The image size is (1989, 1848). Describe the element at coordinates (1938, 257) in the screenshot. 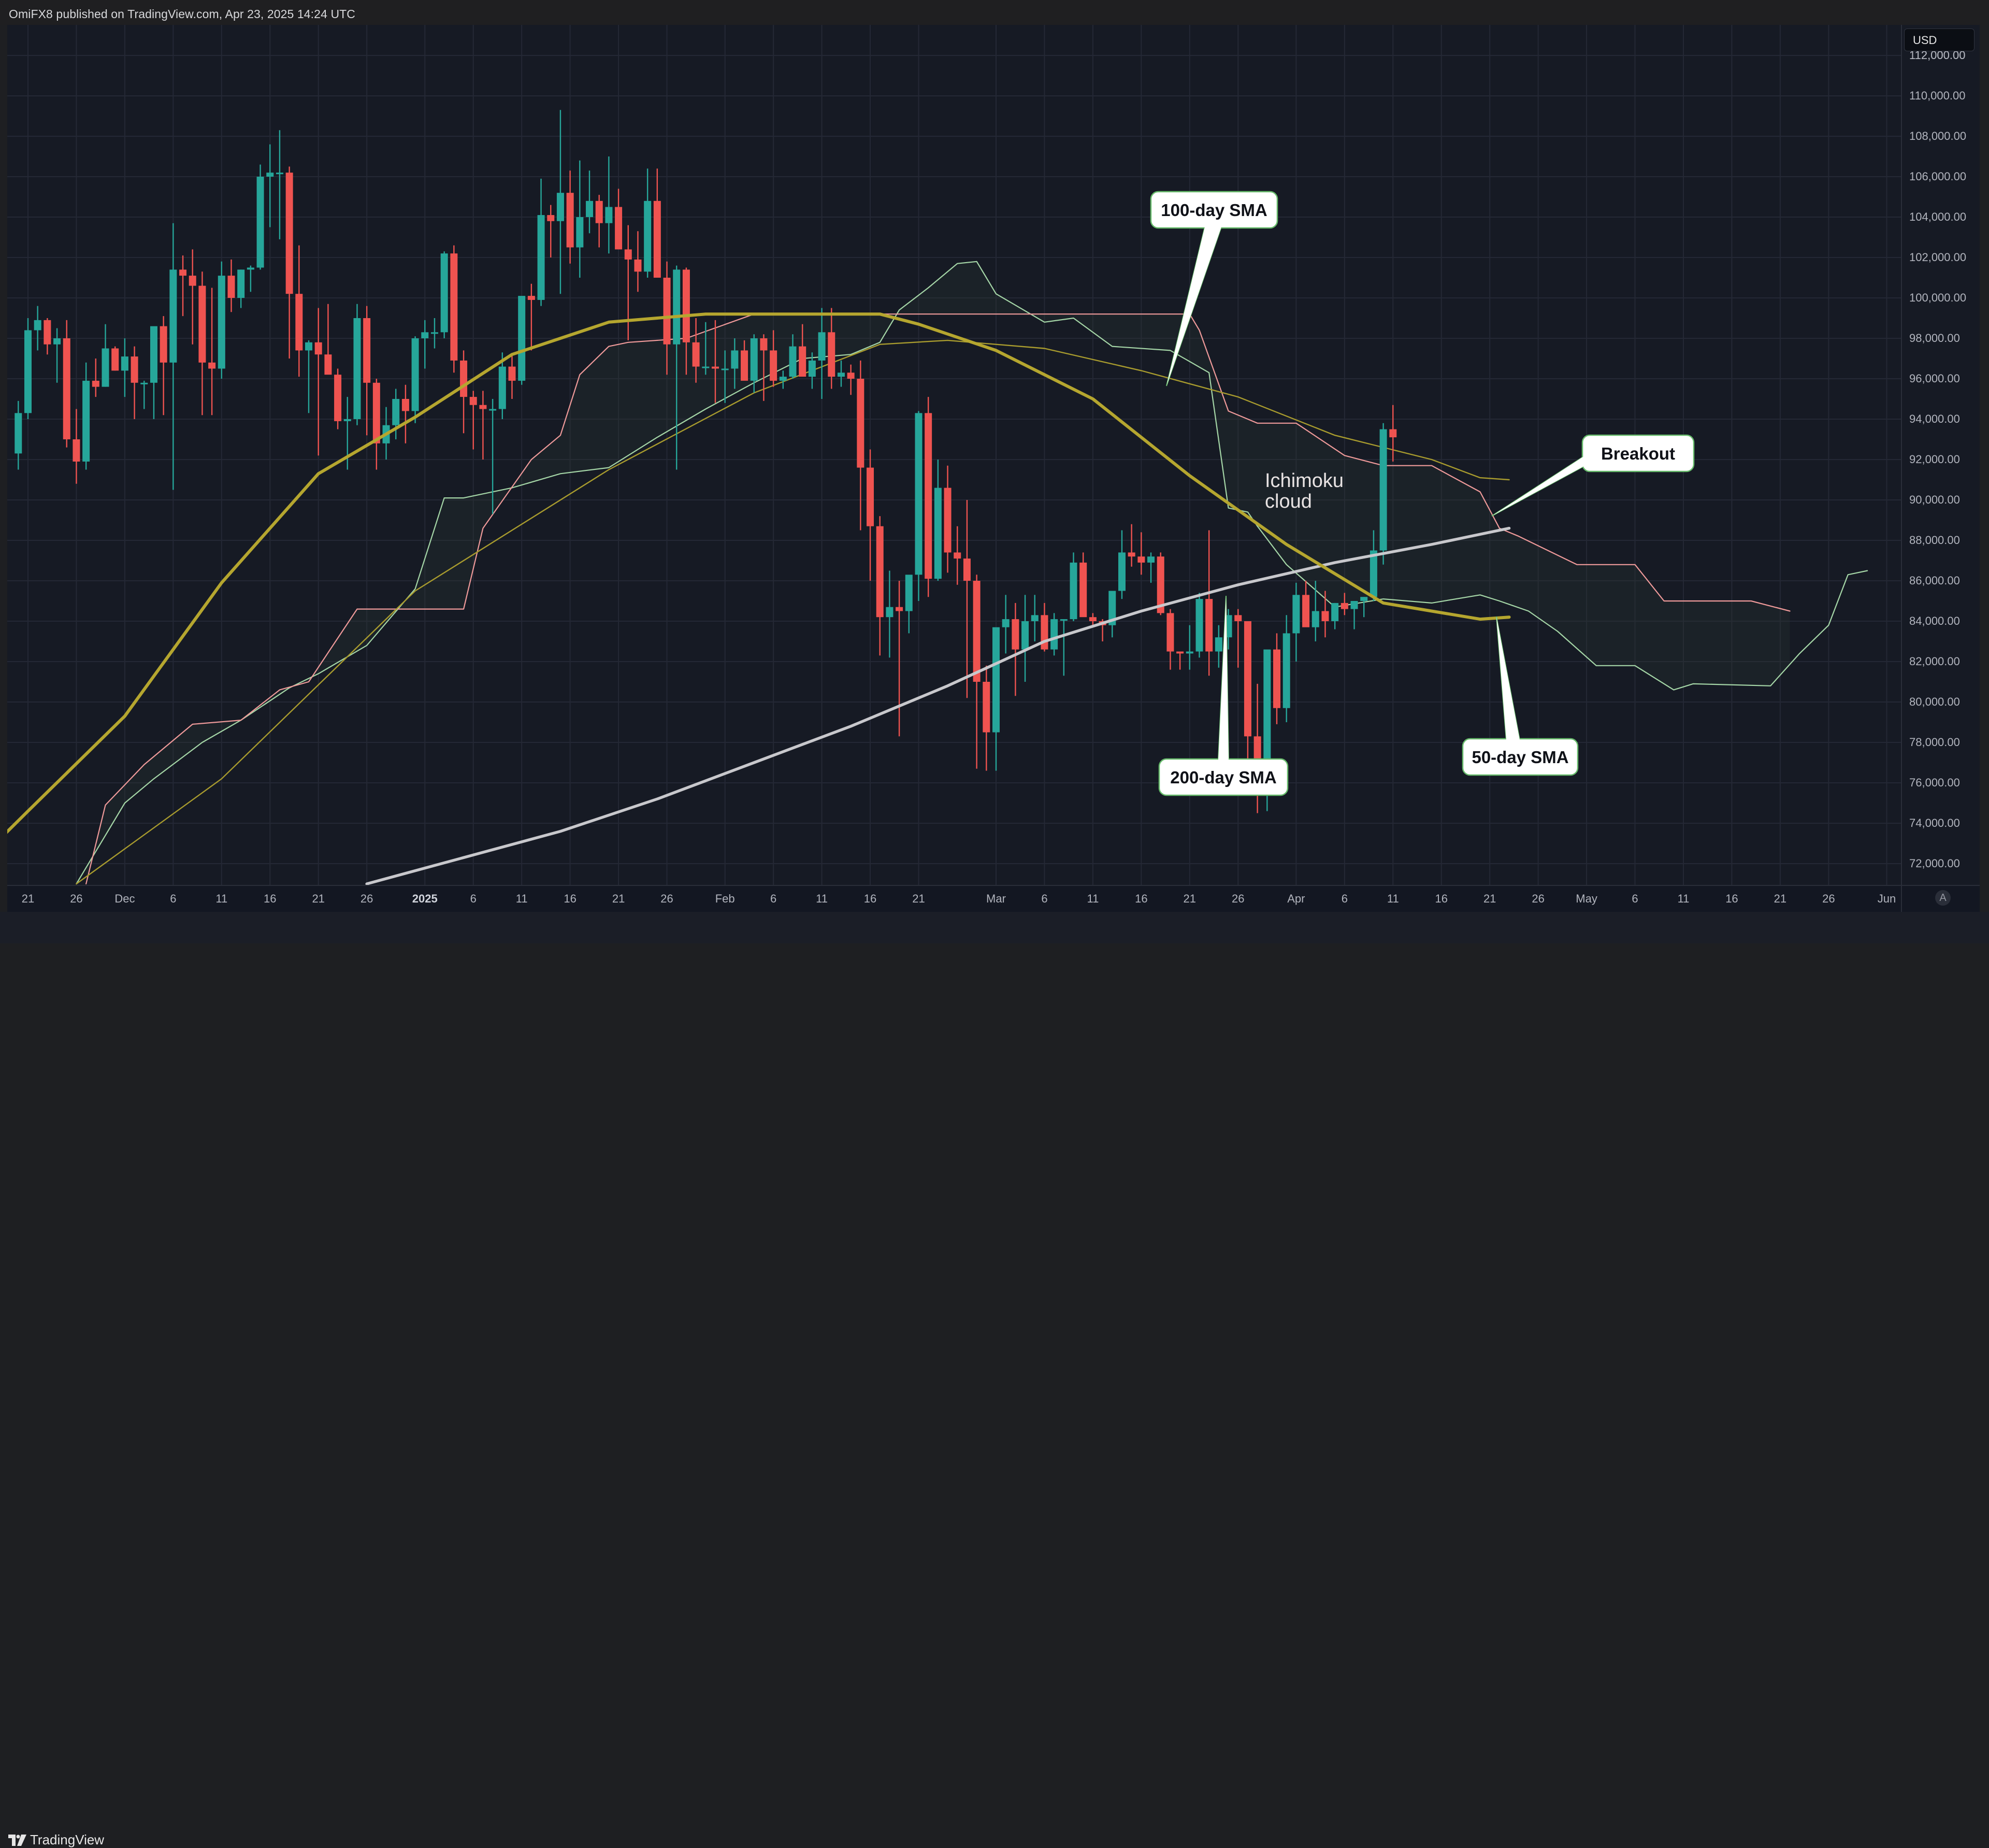

I see `price-tick: 102,000.00` at that location.